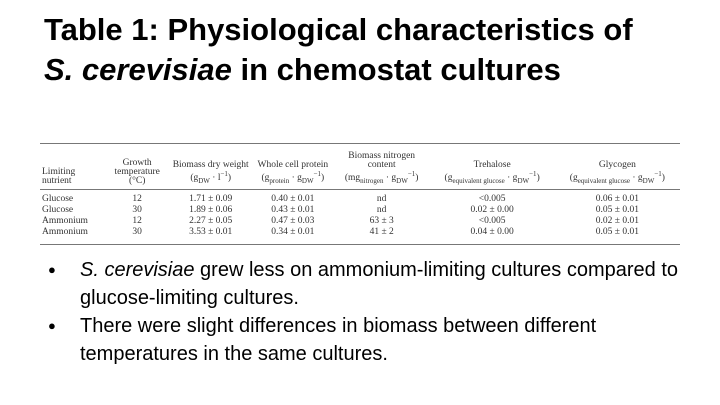  What do you see at coordinates (372, 181) in the screenshot?
I see `text-run: nitrogen` at bounding box center [372, 181].